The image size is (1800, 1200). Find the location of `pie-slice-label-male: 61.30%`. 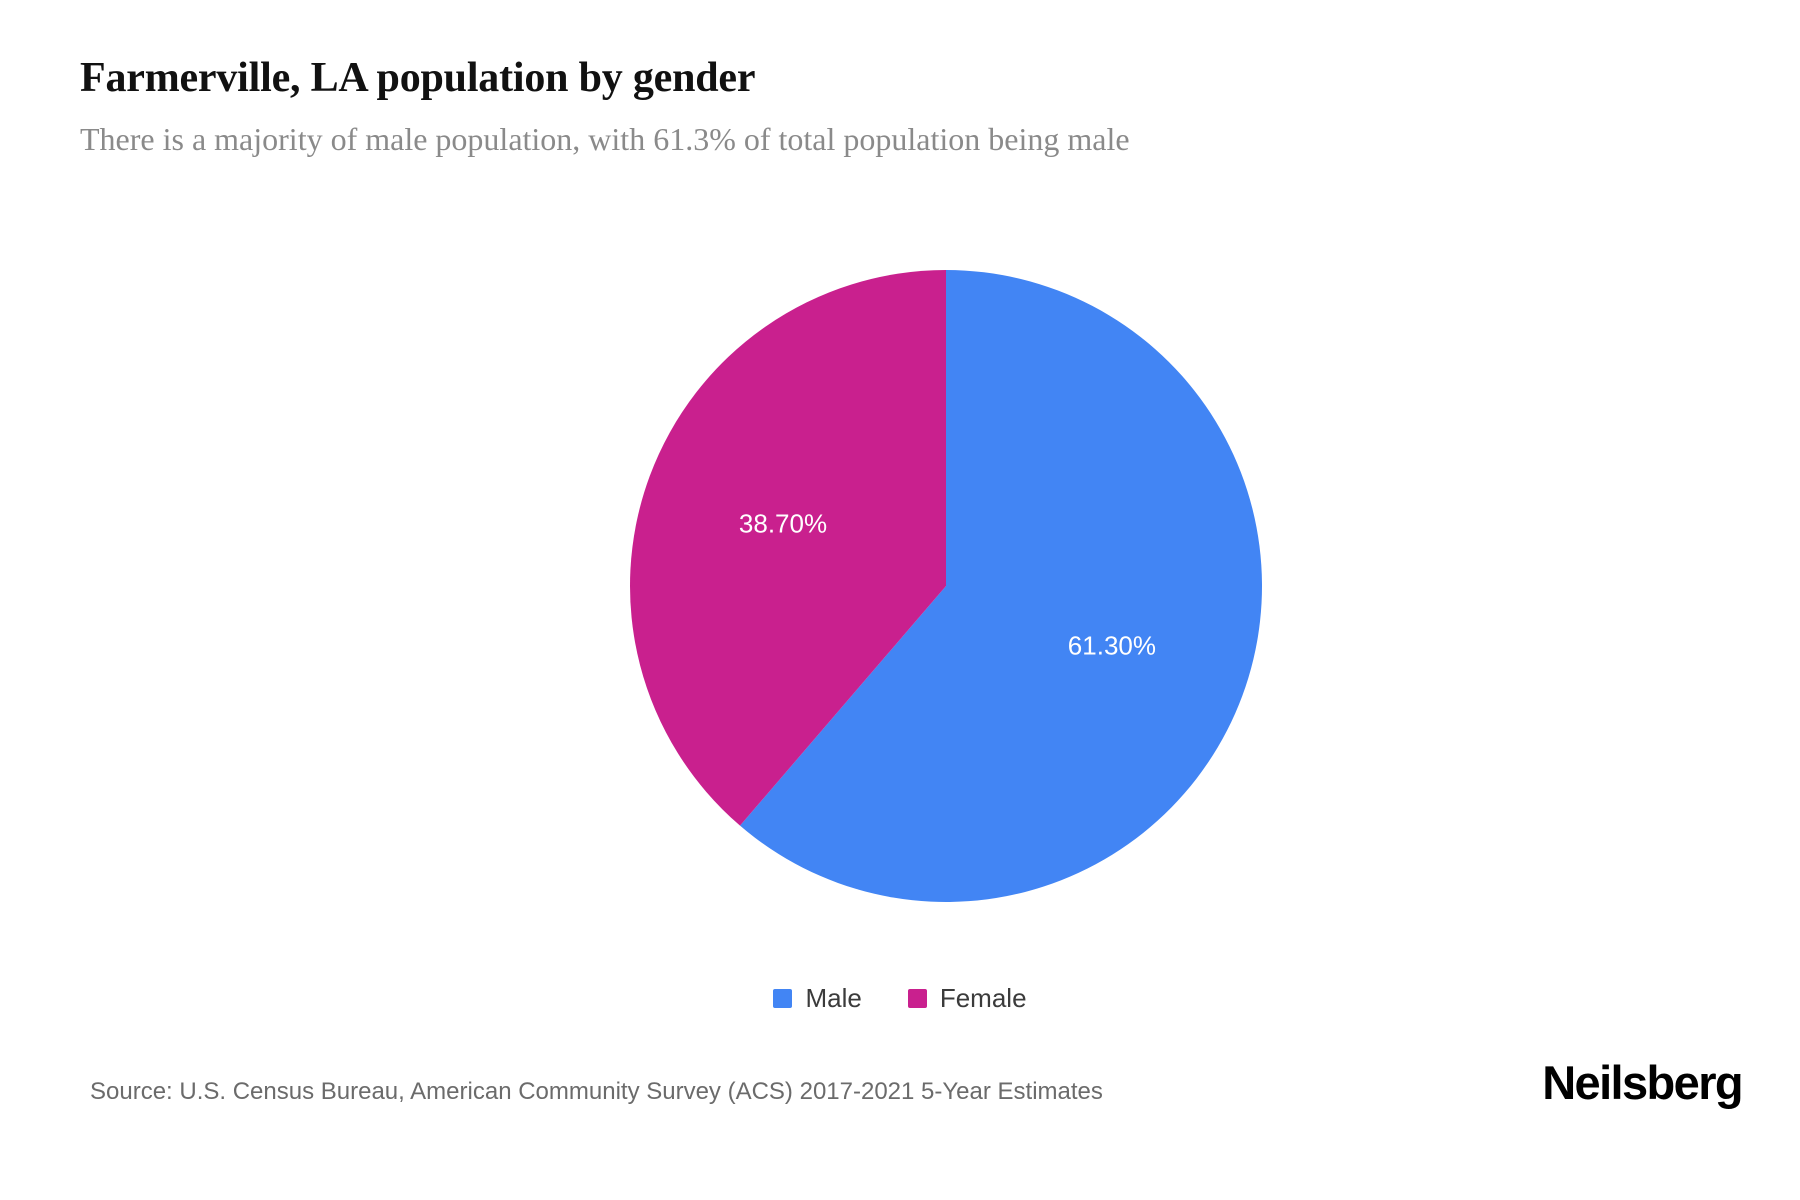

pie-slice-label-male: 61.30% is located at coordinates (1112, 645).